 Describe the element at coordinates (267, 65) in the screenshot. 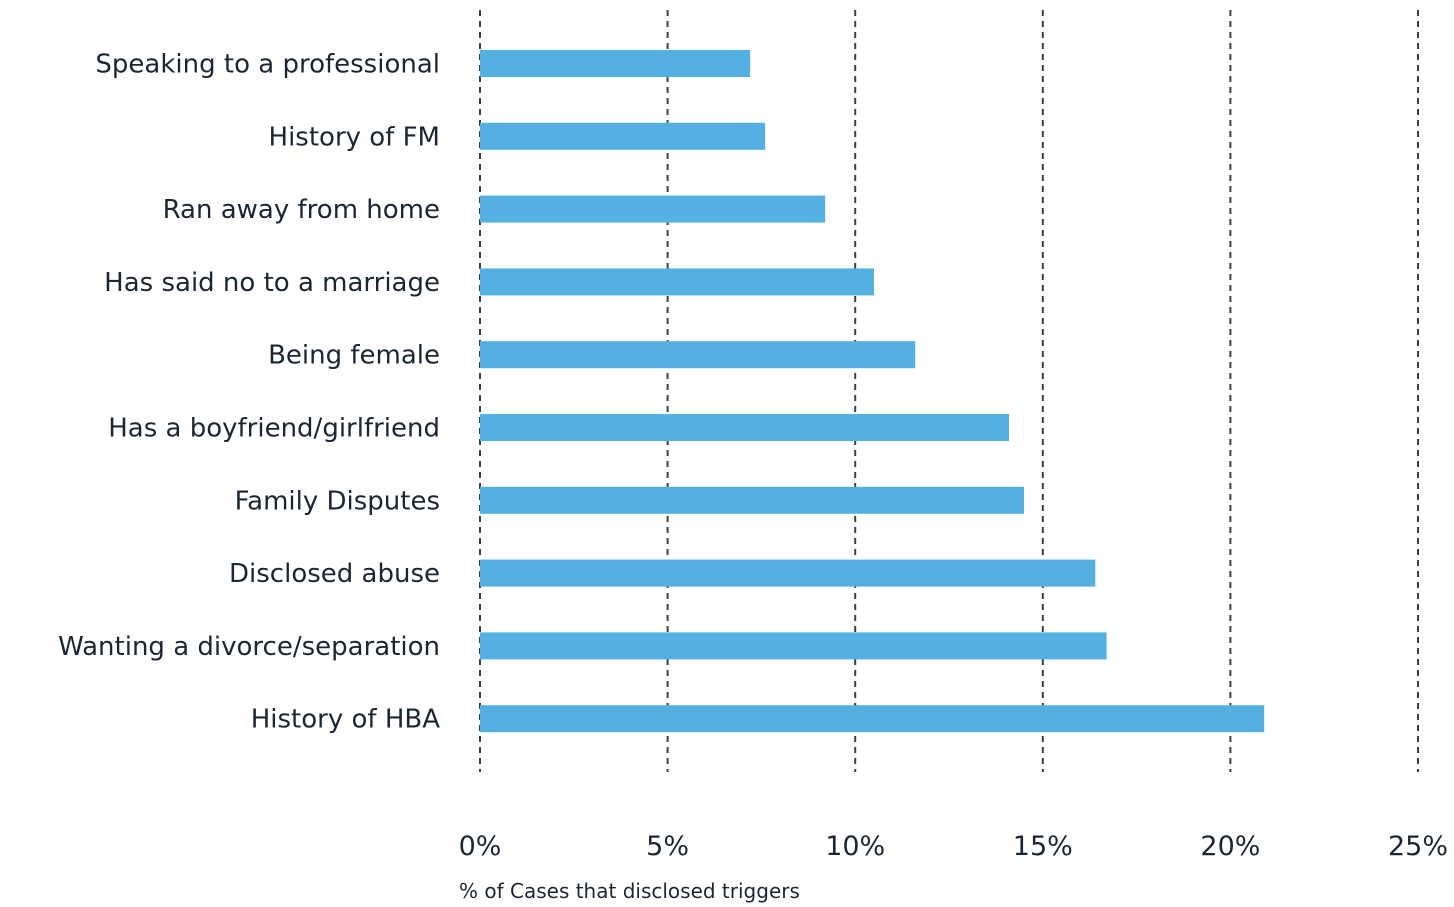

I see `category-label: Speaking to a professional` at that location.